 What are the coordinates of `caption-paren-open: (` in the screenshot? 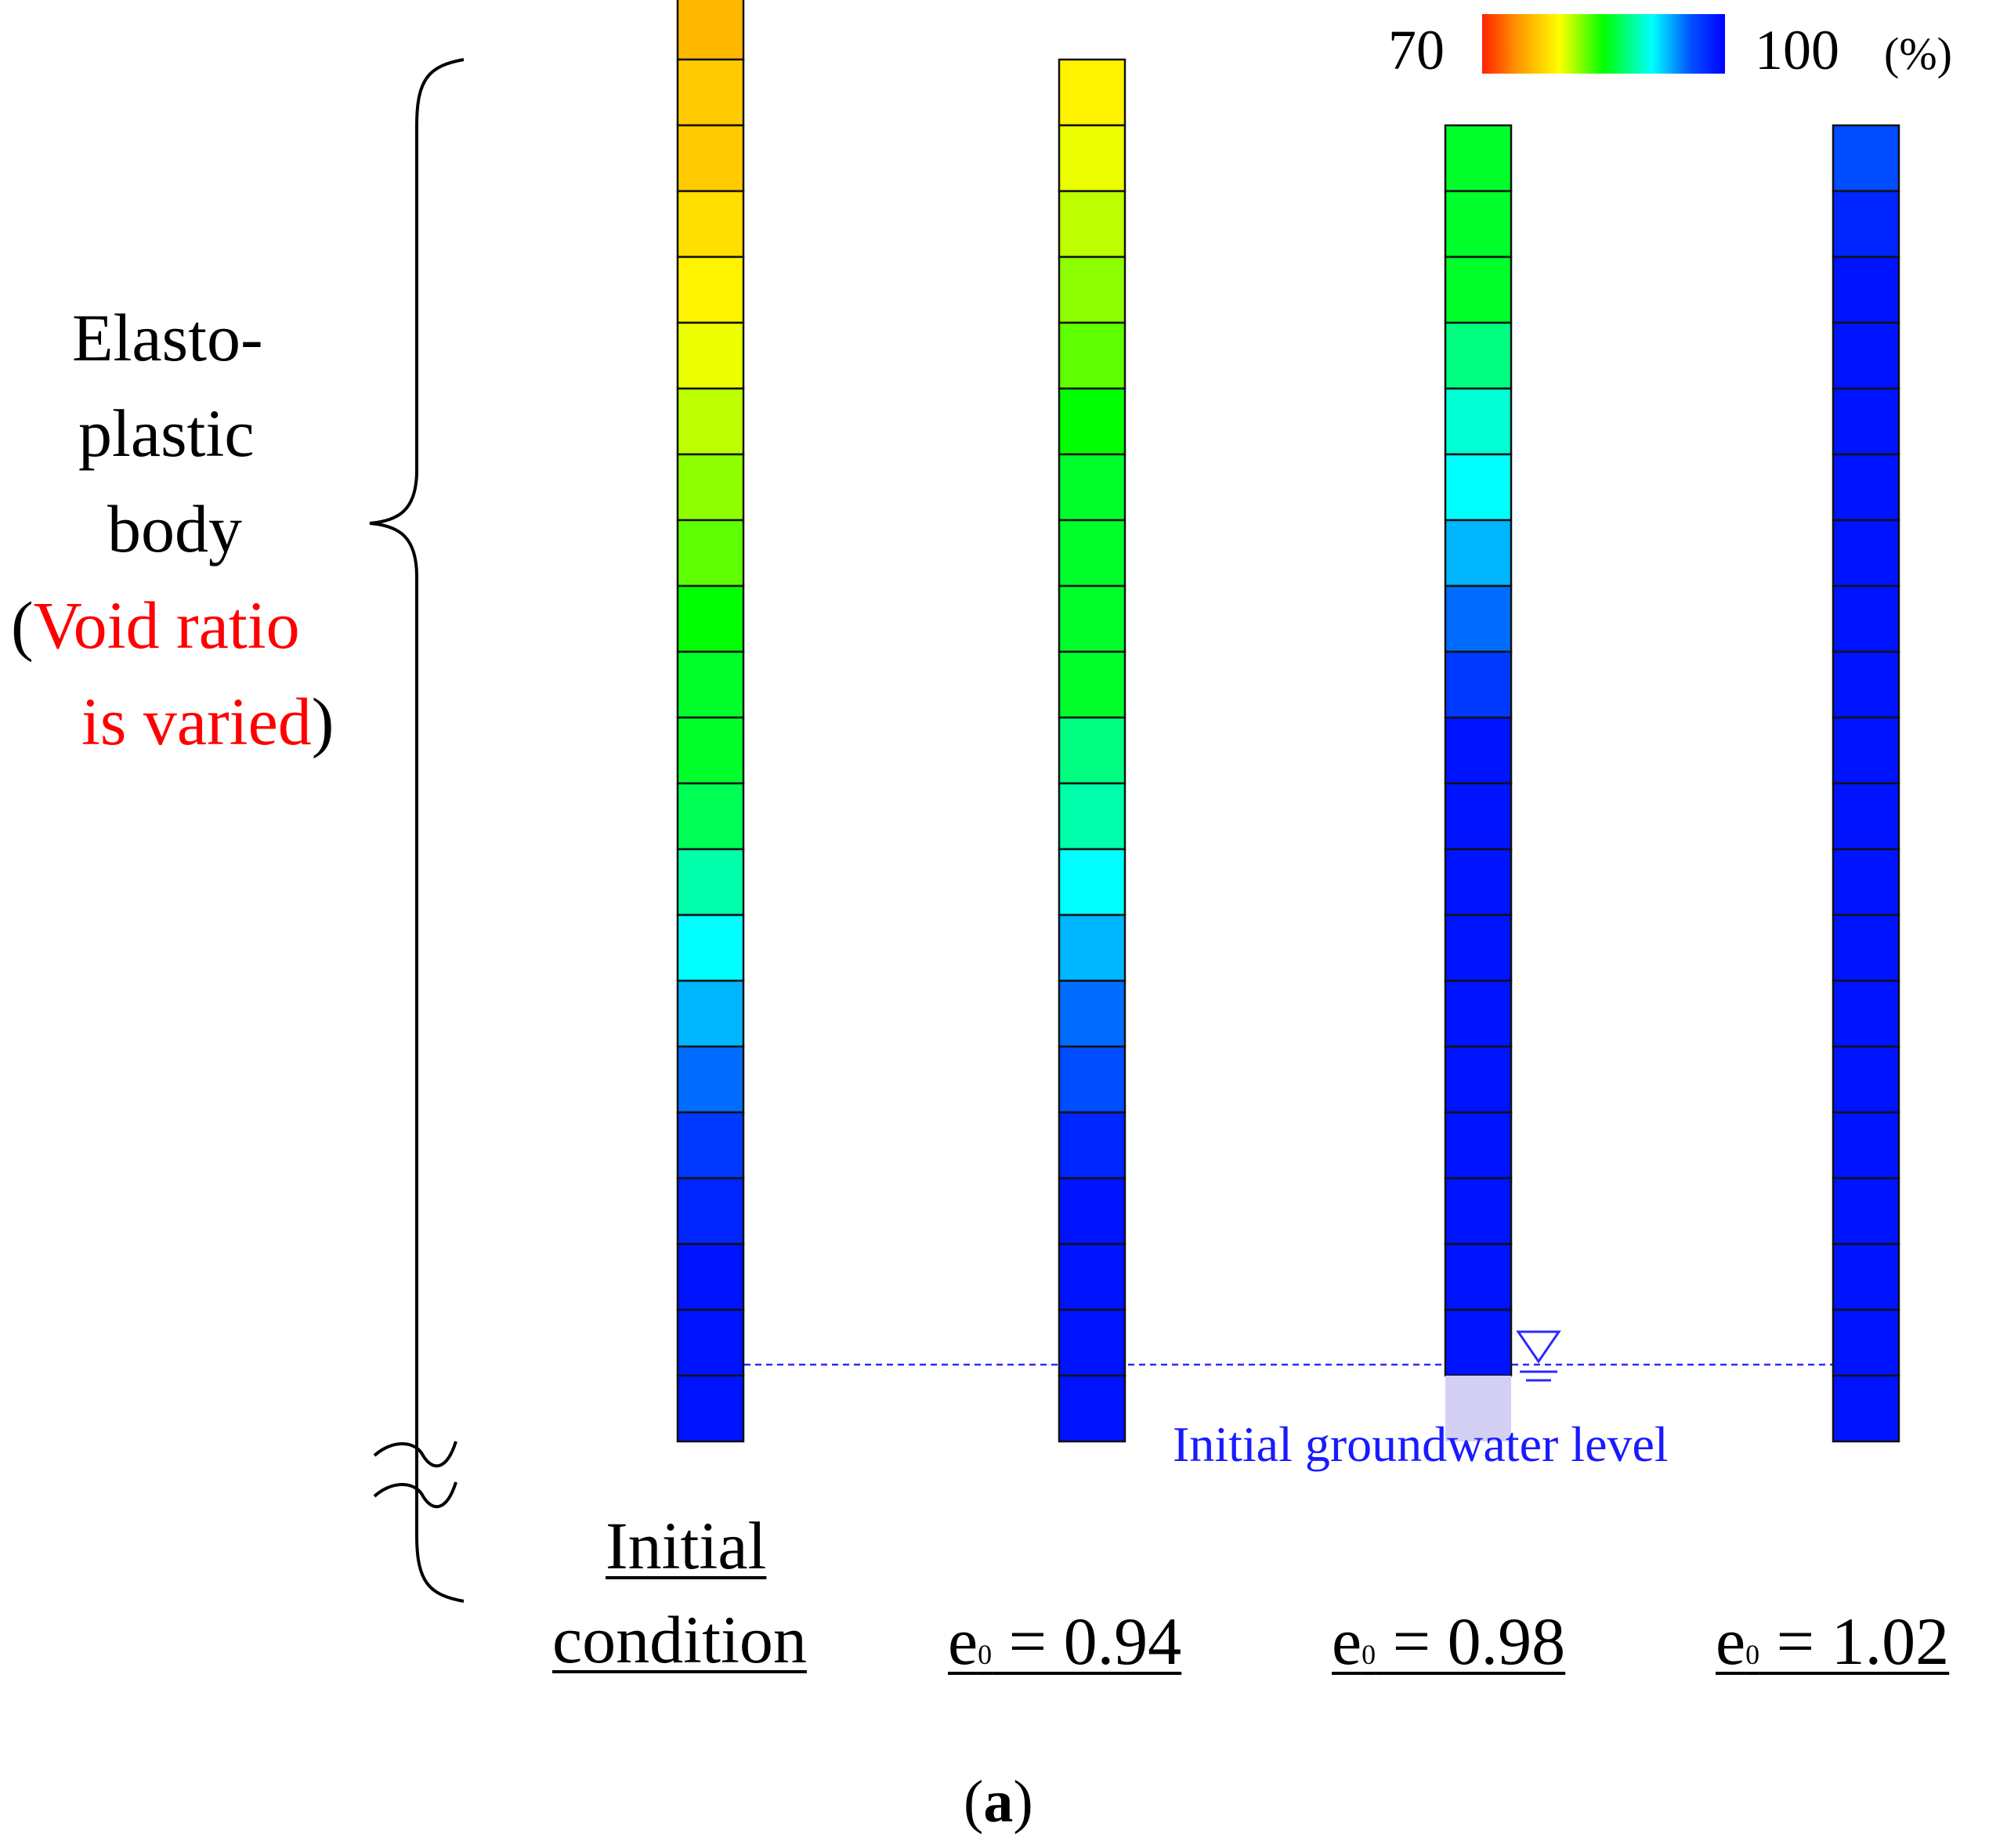 It's located at (974, 1802).